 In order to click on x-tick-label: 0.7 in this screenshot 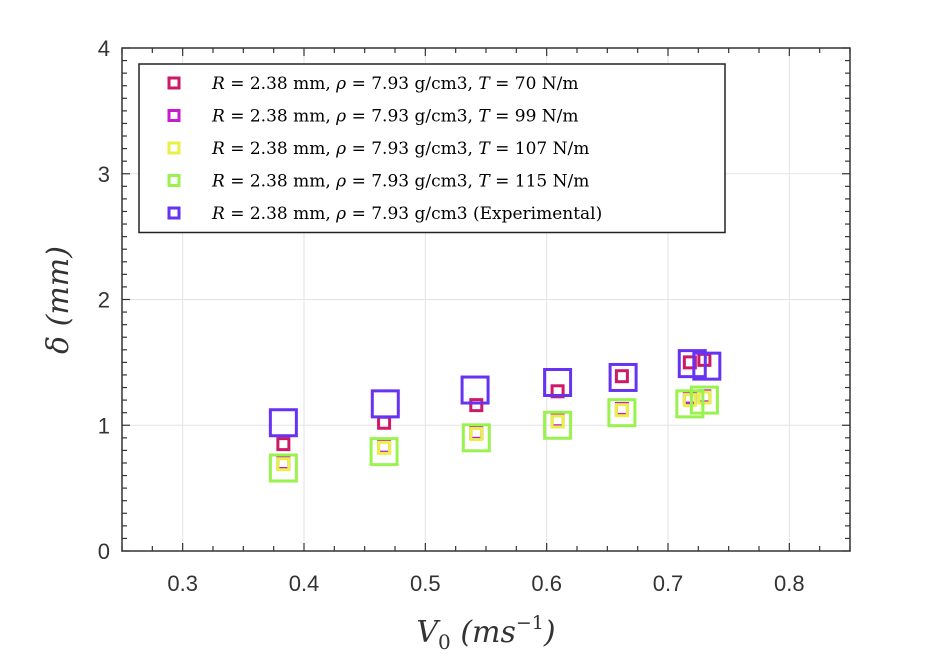, I will do `click(668, 583)`.